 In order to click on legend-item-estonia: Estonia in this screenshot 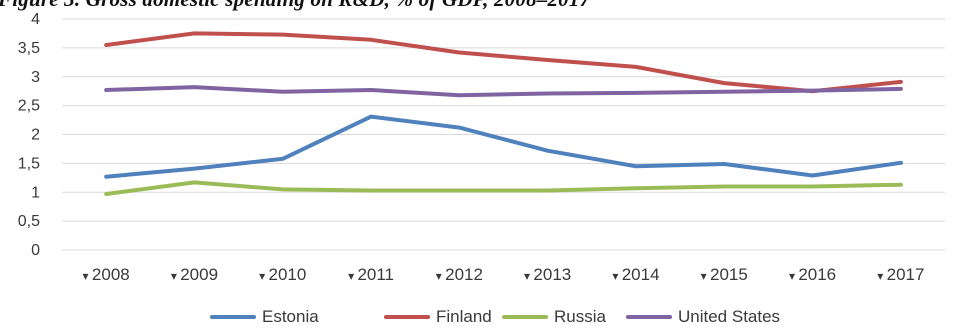, I will do `click(264, 317)`.